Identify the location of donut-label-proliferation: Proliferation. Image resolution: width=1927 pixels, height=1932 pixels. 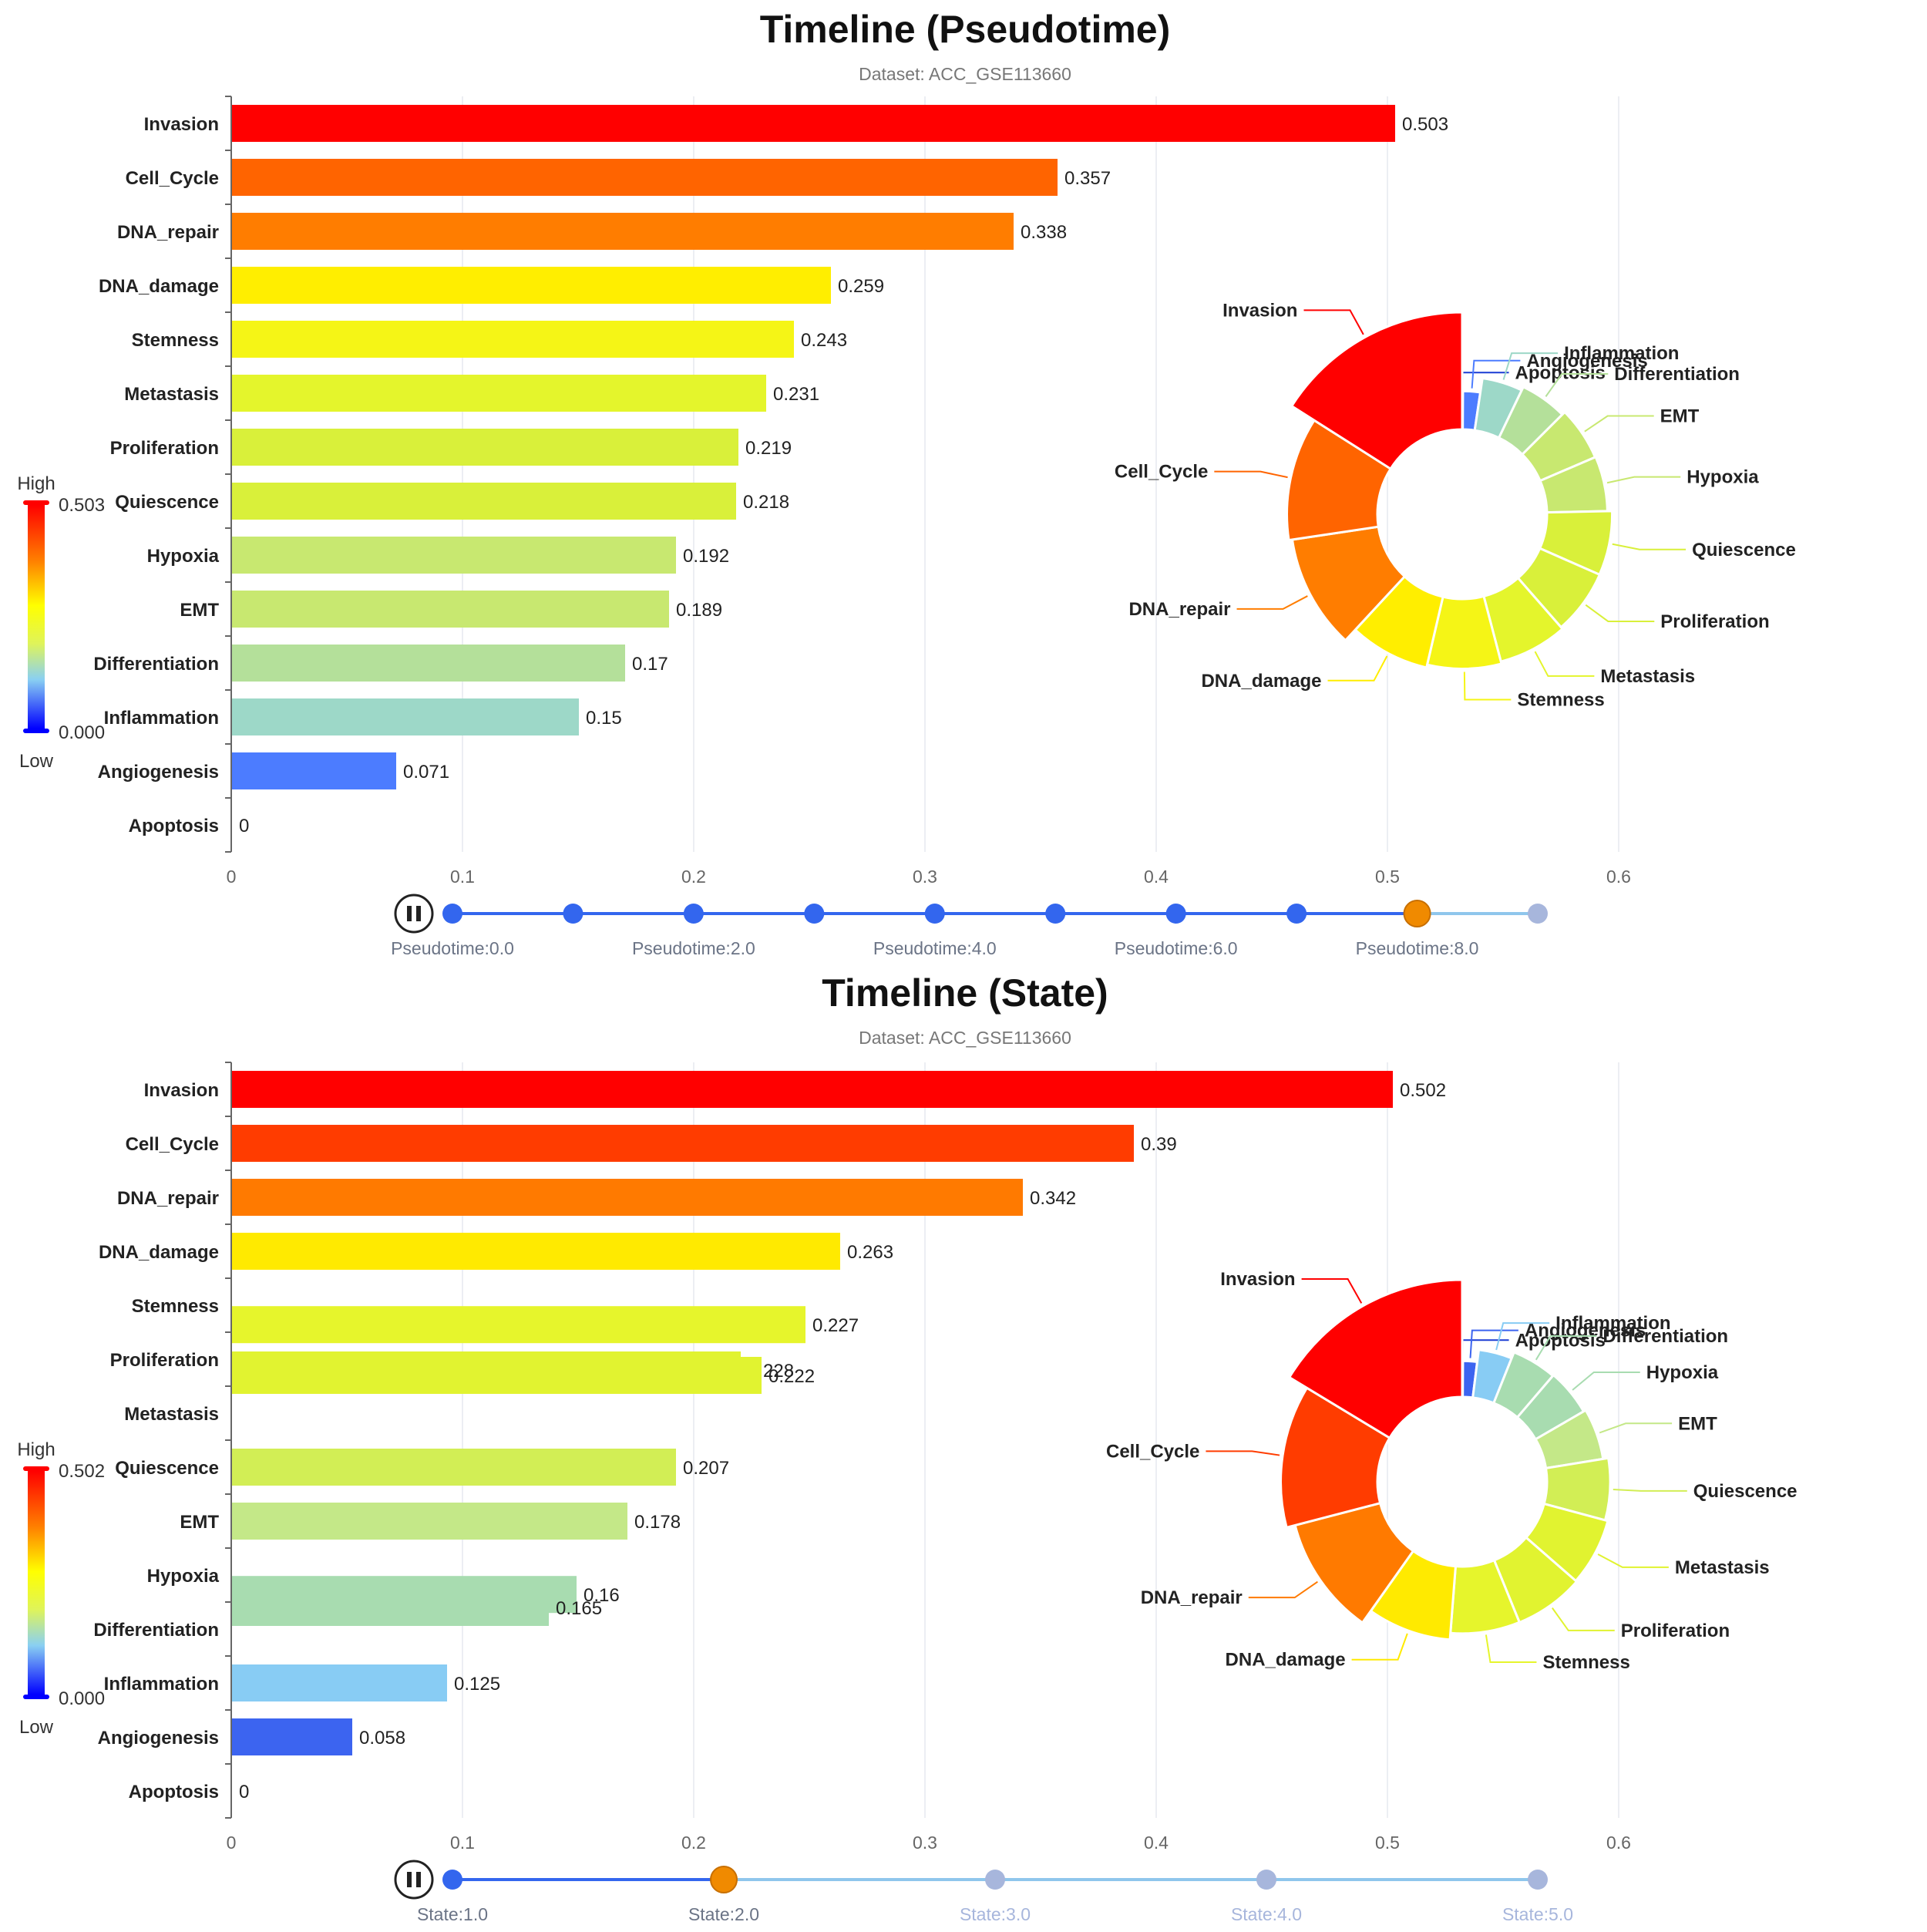
(1676, 1631).